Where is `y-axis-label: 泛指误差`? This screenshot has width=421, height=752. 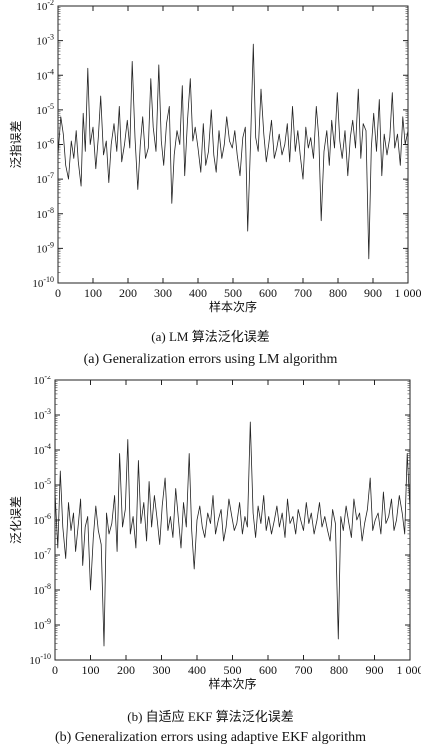
y-axis-label: 泛指误差 is located at coordinates (15, 144).